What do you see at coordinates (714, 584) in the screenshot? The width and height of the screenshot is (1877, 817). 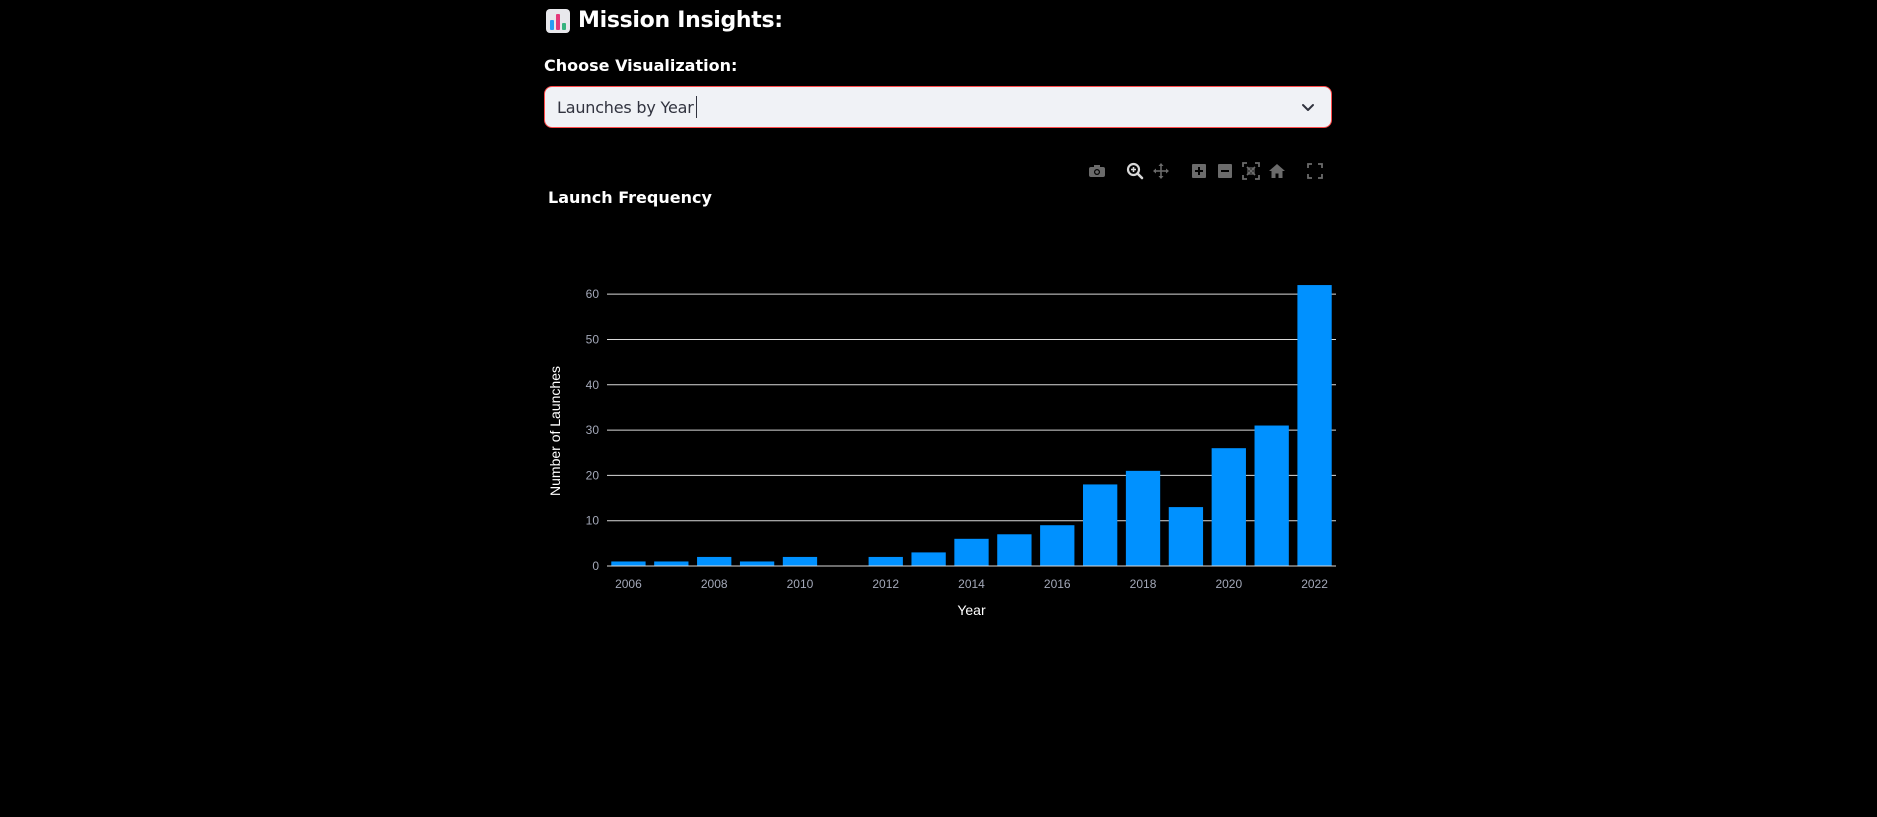 I see `x-tick-label: 2008` at bounding box center [714, 584].